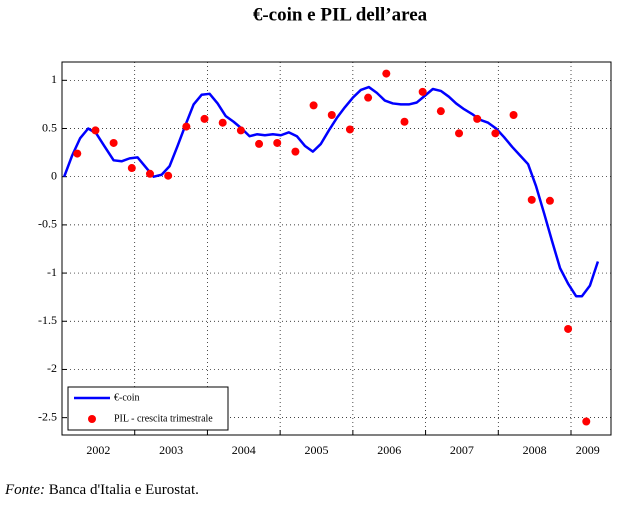  What do you see at coordinates (92, 419) in the screenshot?
I see `legend-swatch` at bounding box center [92, 419].